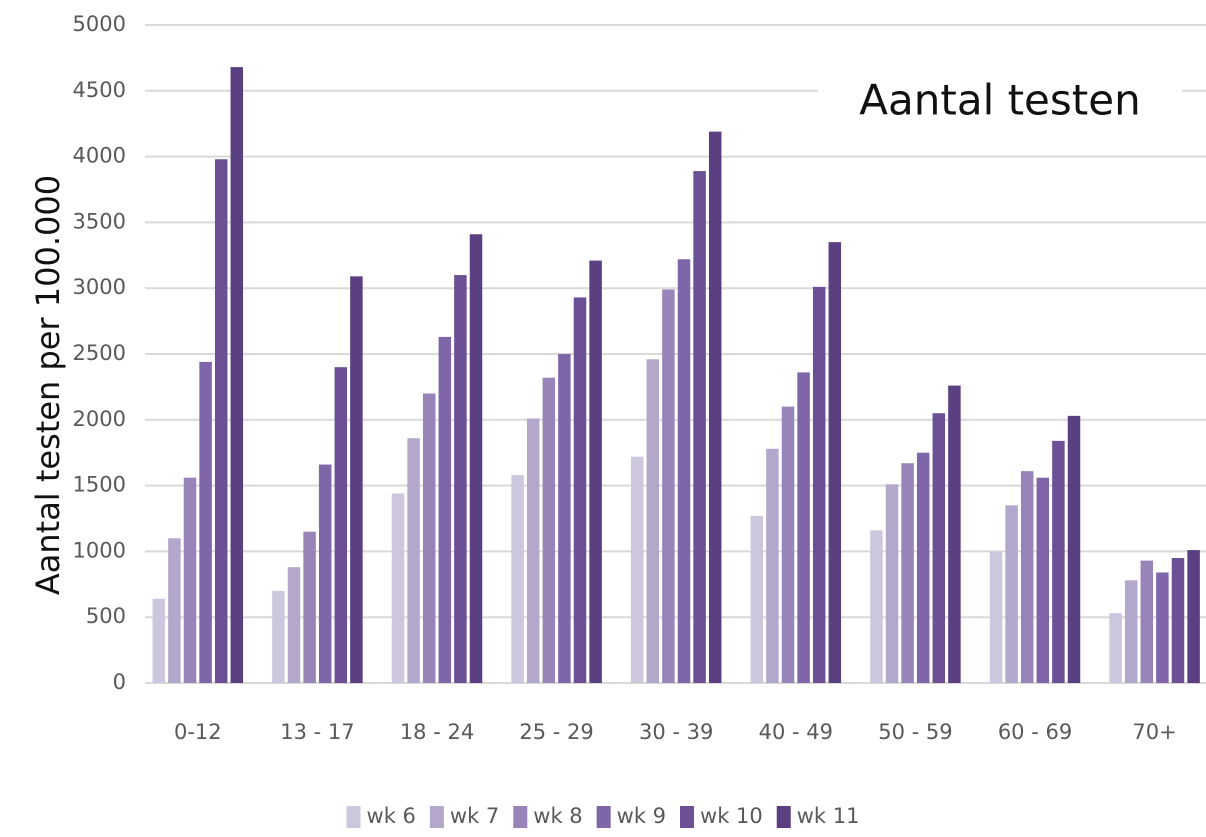 This screenshot has width=1206, height=837. What do you see at coordinates (391, 816) in the screenshot?
I see `legend-label: wk 6` at bounding box center [391, 816].